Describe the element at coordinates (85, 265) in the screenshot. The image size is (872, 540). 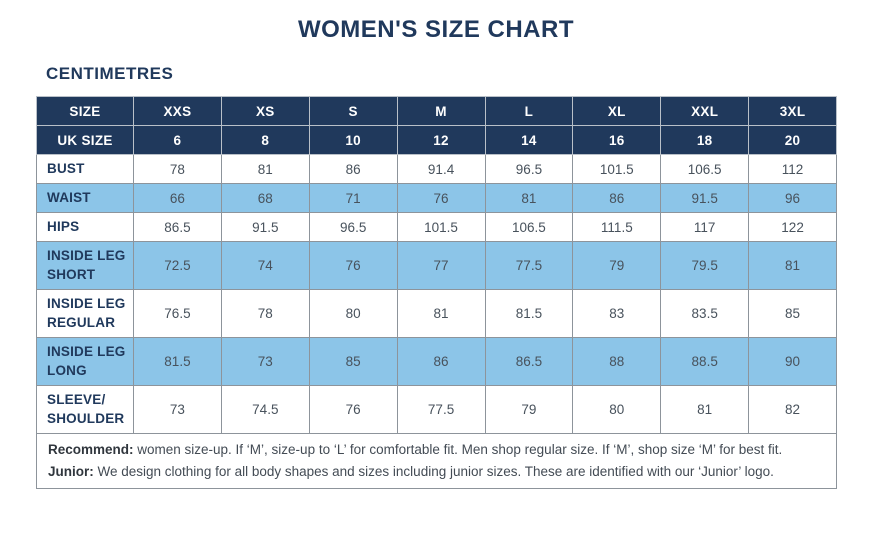
I see `measurement-label-cell: INSIDE LEG SHORT` at that location.